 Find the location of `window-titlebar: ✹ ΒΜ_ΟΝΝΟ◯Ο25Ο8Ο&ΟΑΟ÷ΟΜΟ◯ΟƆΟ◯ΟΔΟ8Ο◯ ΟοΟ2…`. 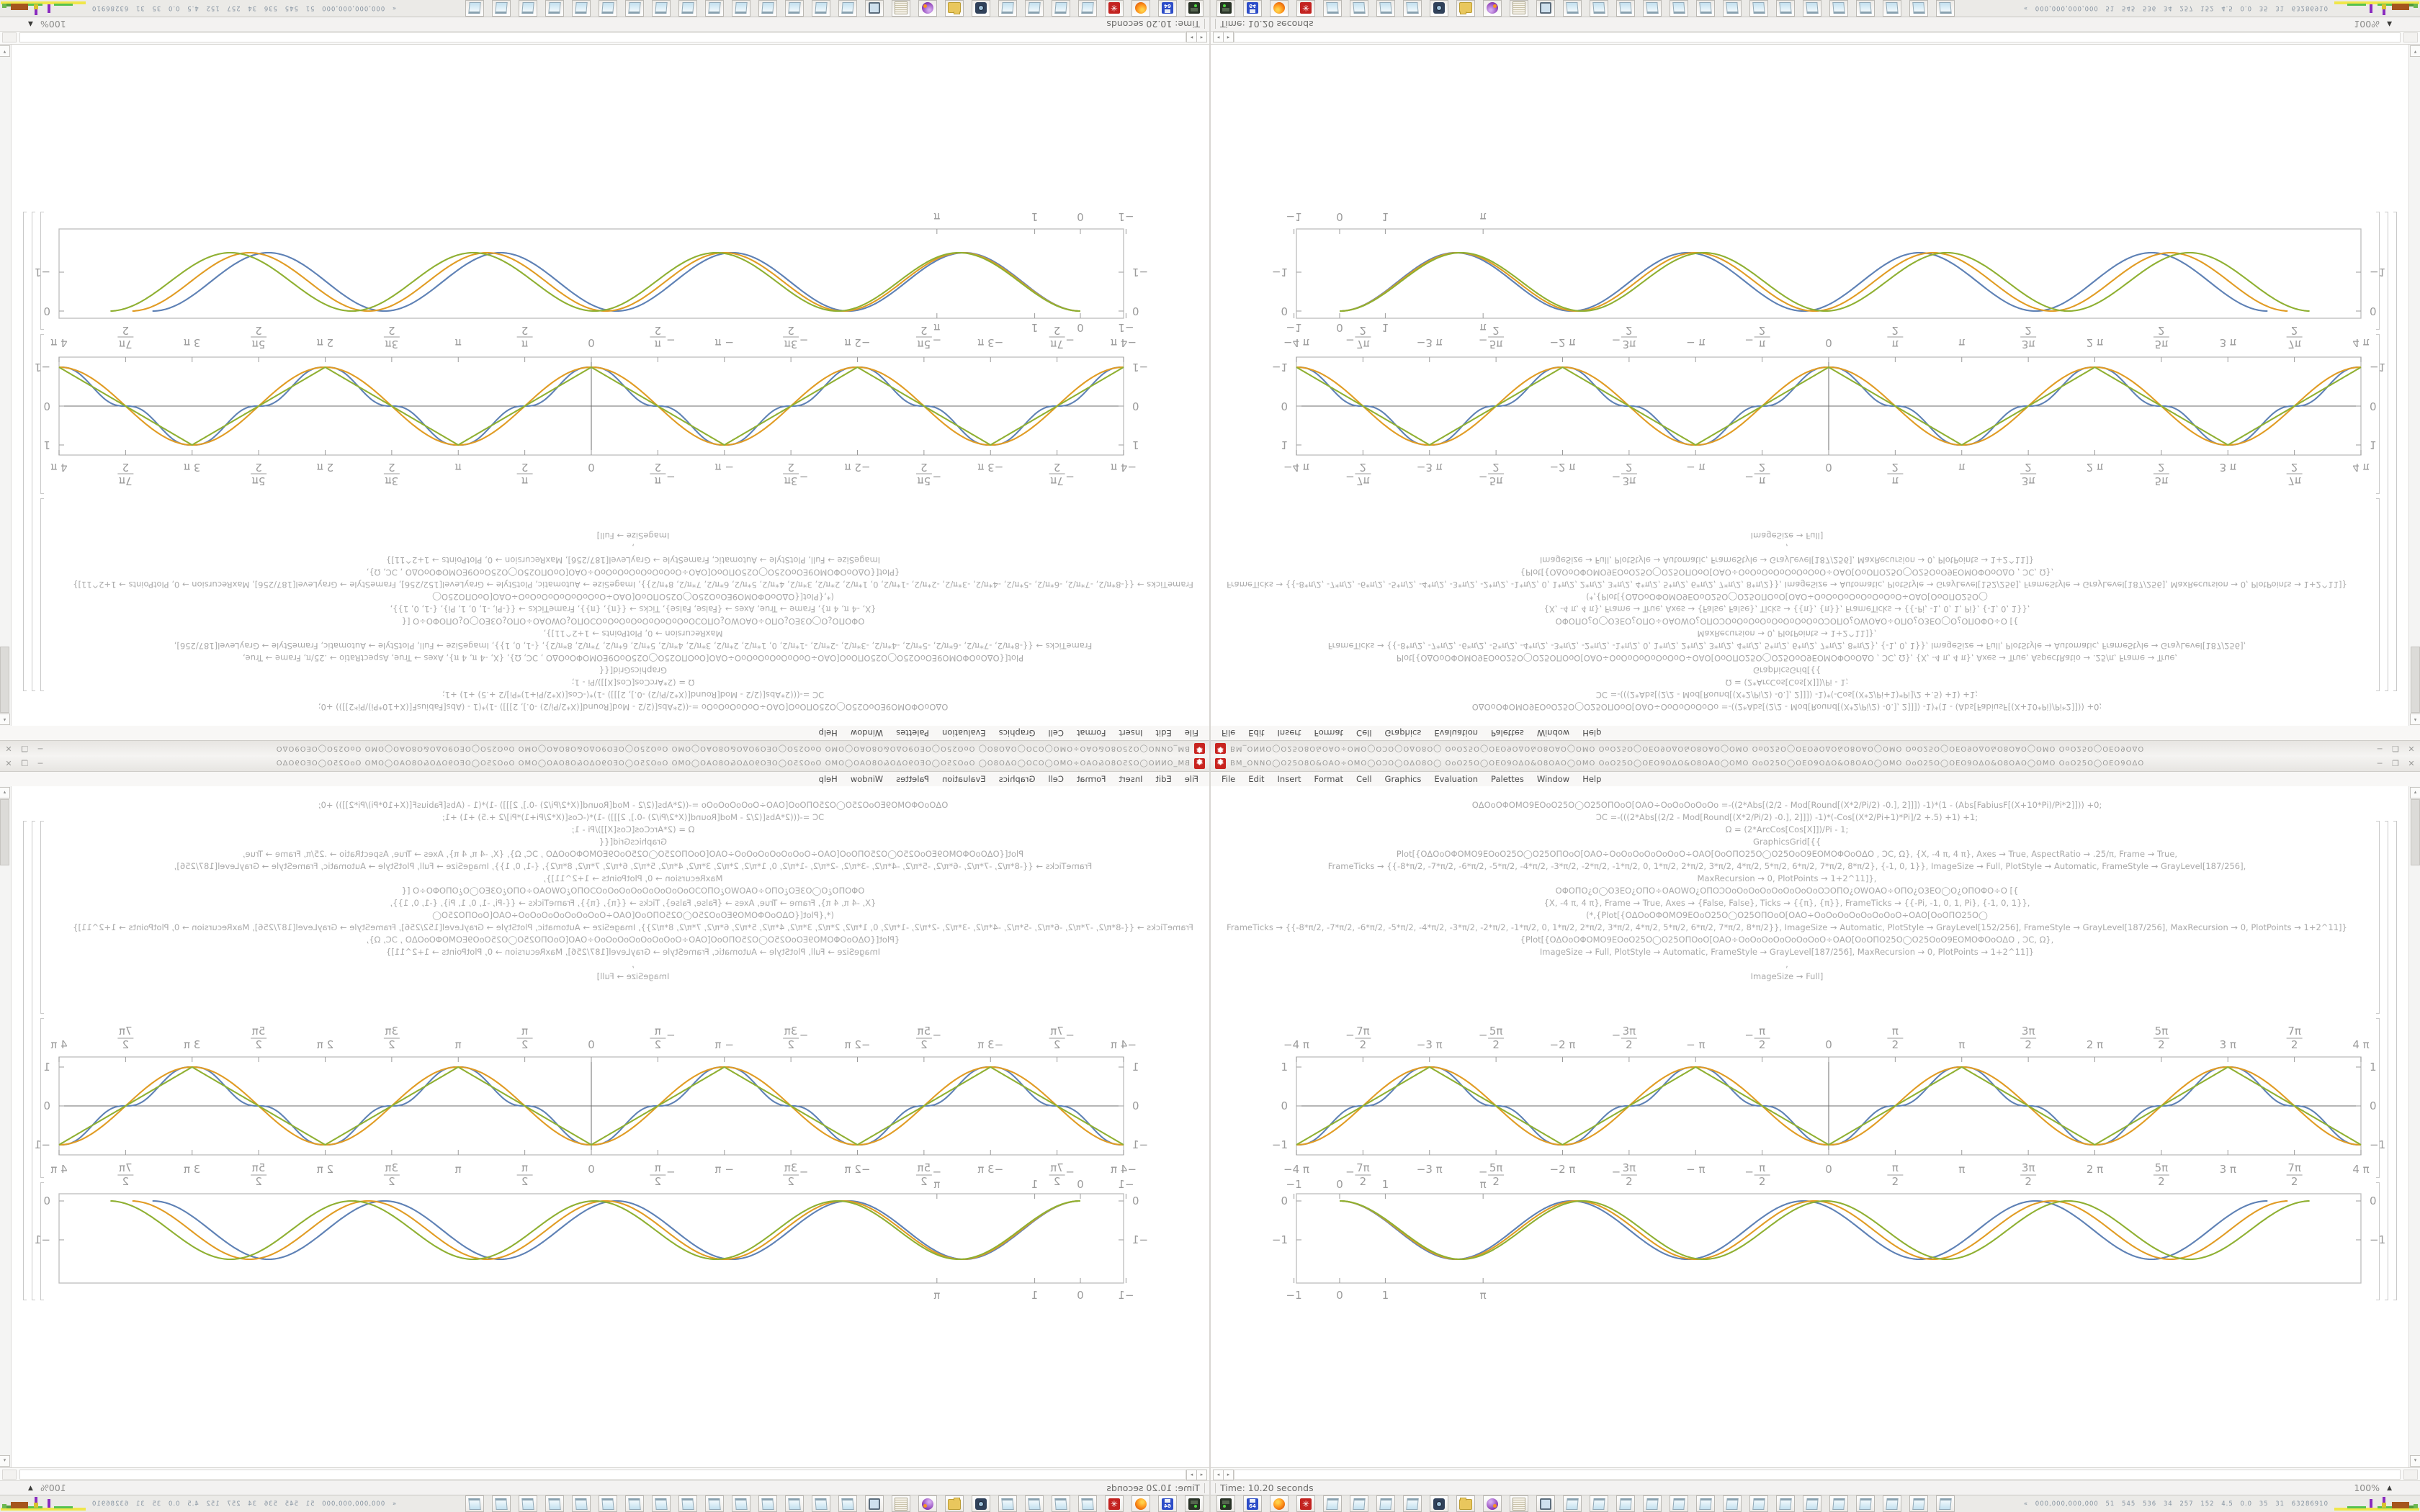

window-titlebar: ✹ ΒΜ_ΟΝΝΟ◯Ο25Ο8Ο&ΟΑΟ÷ΟΜΟ◯ΟƆΟ◯ΟΔΟ8Ο◯ ΟοΟ2… is located at coordinates (604, 764).